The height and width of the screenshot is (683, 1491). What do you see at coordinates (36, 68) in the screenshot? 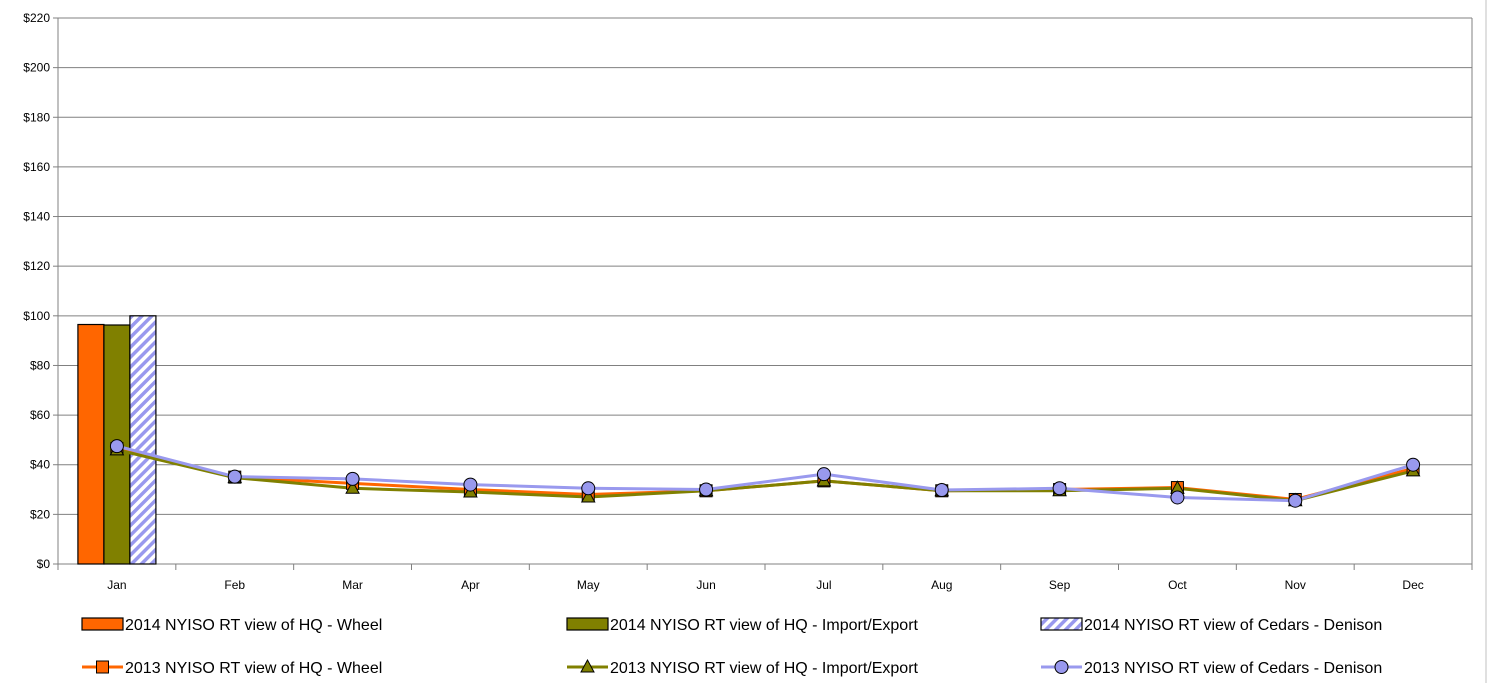
I see `y-tick-label: $200` at bounding box center [36, 68].